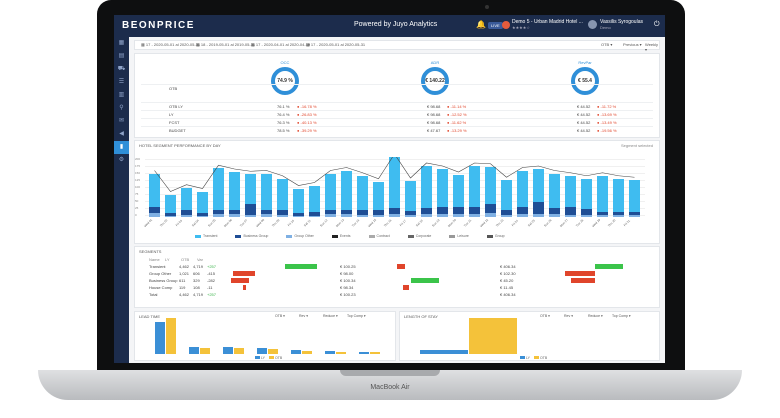 This screenshot has height=418, width=780. Describe the element at coordinates (121, 108) in the screenshot. I see `binoculars-icon: ⚲` at that location.